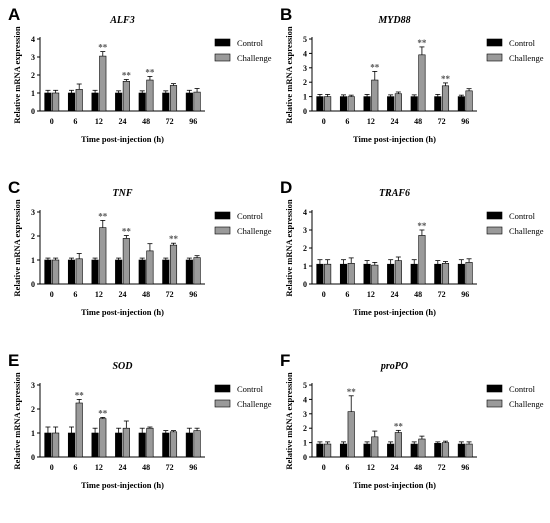 The image size is (550, 523). I want to click on x-tick-label: 24, so click(123, 467).